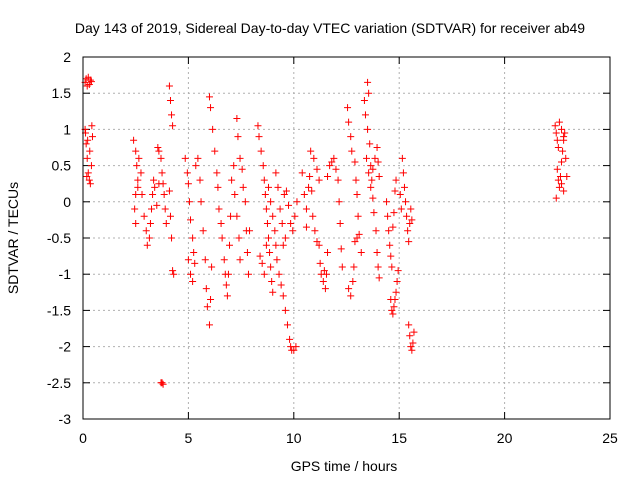 The width and height of the screenshot is (640, 480). Describe the element at coordinates (59, 383) in the screenshot. I see `y-tick-label: -2.5` at that location.